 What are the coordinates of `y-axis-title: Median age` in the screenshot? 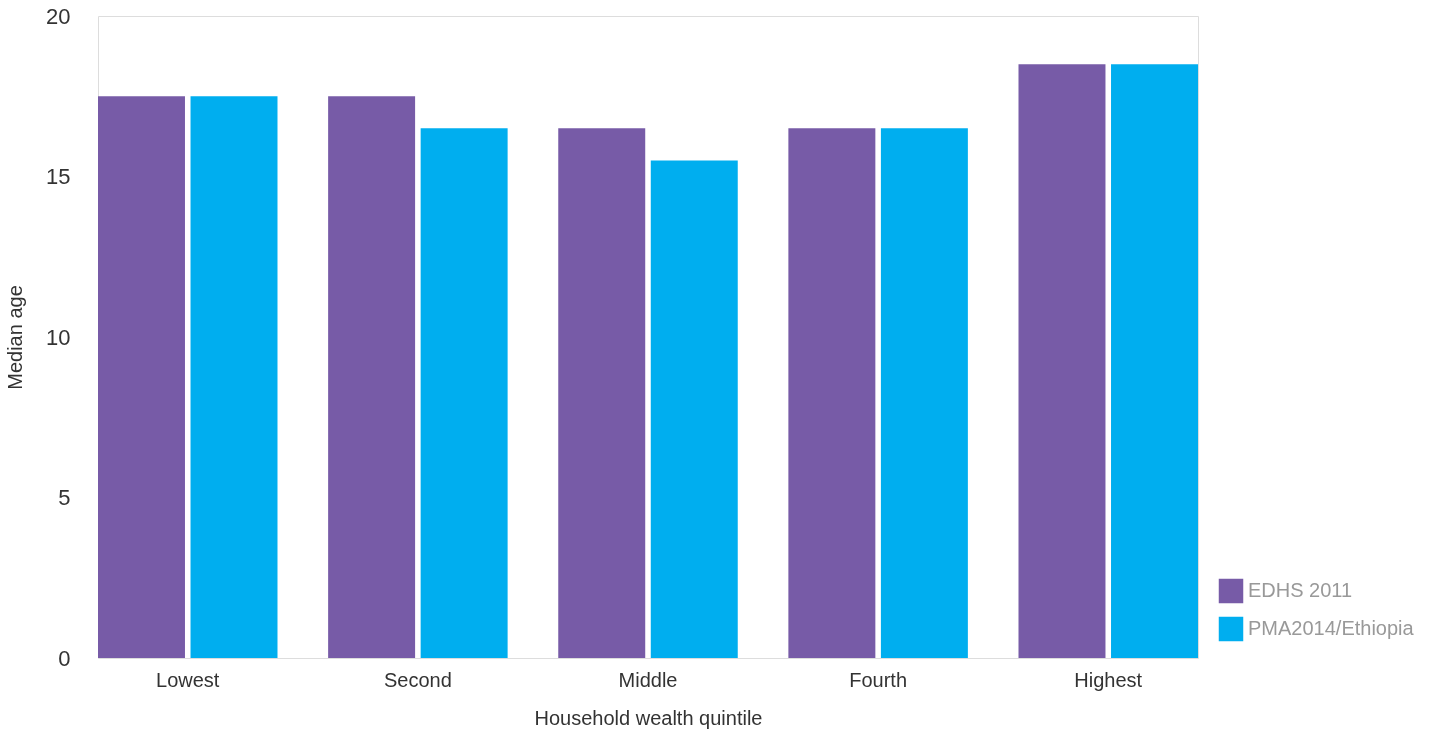 It's located at (15, 337).